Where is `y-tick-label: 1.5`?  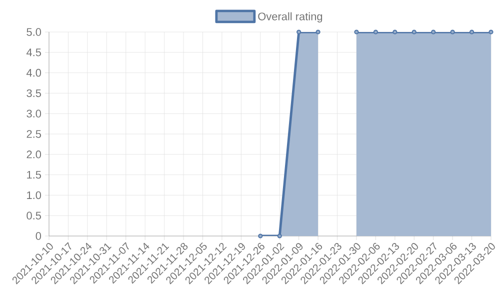
y-tick-label: 1.5 is located at coordinates (34, 174).